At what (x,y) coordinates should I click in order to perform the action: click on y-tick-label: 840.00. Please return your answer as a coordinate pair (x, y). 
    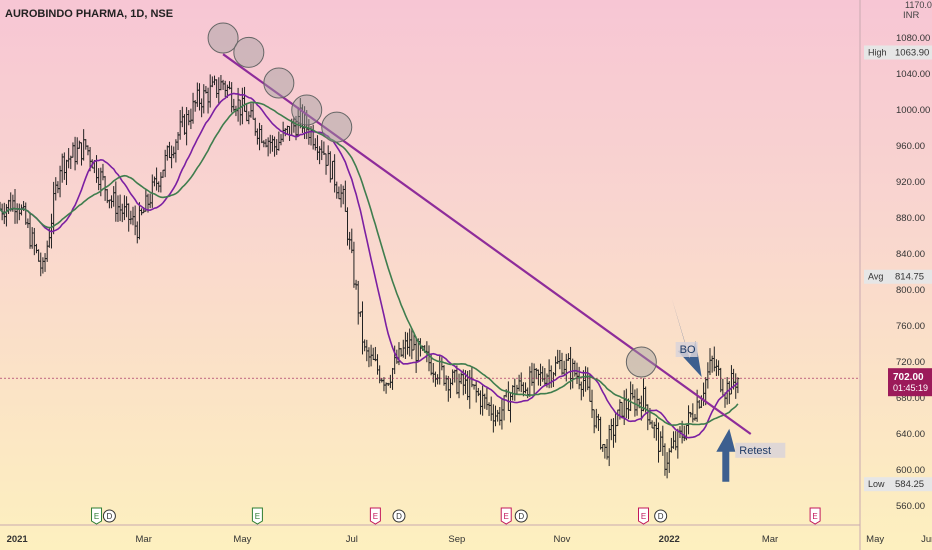
    Looking at the image, I should click on (910, 254).